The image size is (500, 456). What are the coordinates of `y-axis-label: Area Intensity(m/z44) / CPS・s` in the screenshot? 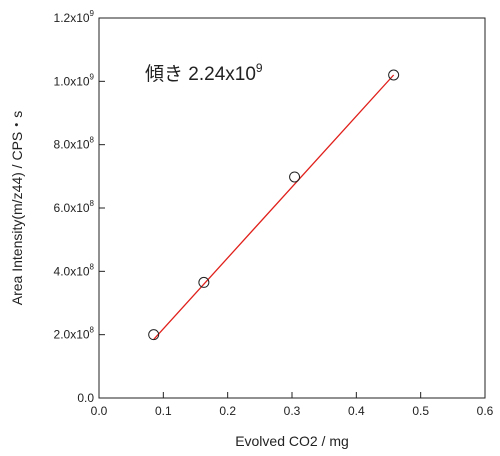 It's located at (17, 208).